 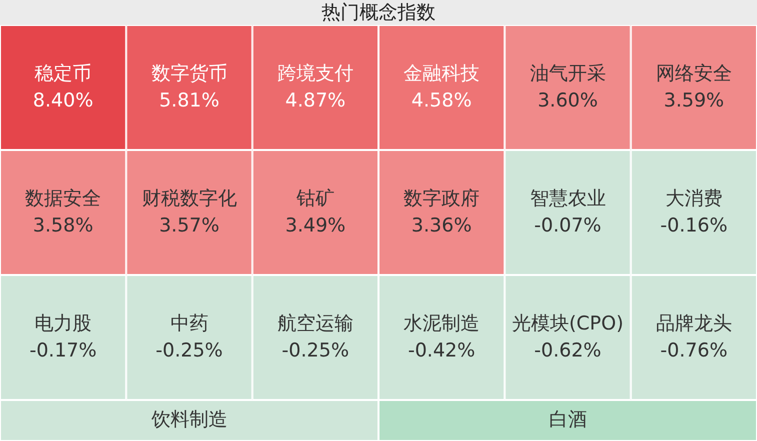 What do you see at coordinates (379, 12) in the screenshot?
I see `text: 热门概念指数` at bounding box center [379, 12].